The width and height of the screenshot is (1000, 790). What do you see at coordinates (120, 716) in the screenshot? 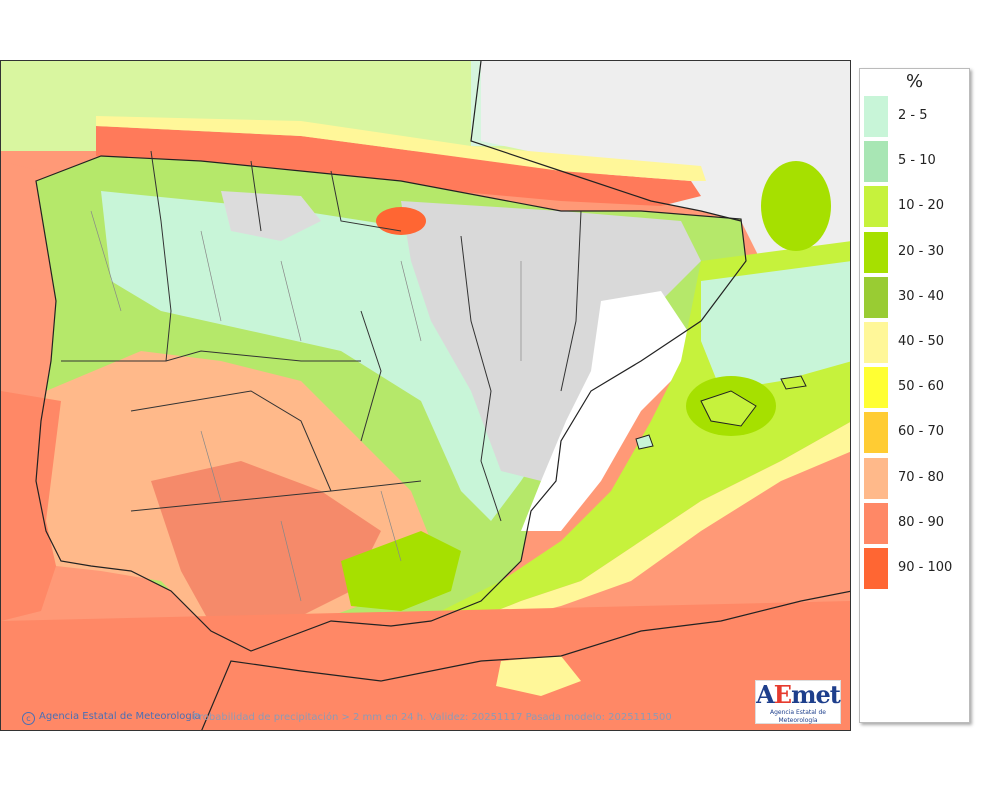
I see `credit-text: Agencia Estatal de Meteorología` at bounding box center [120, 716].